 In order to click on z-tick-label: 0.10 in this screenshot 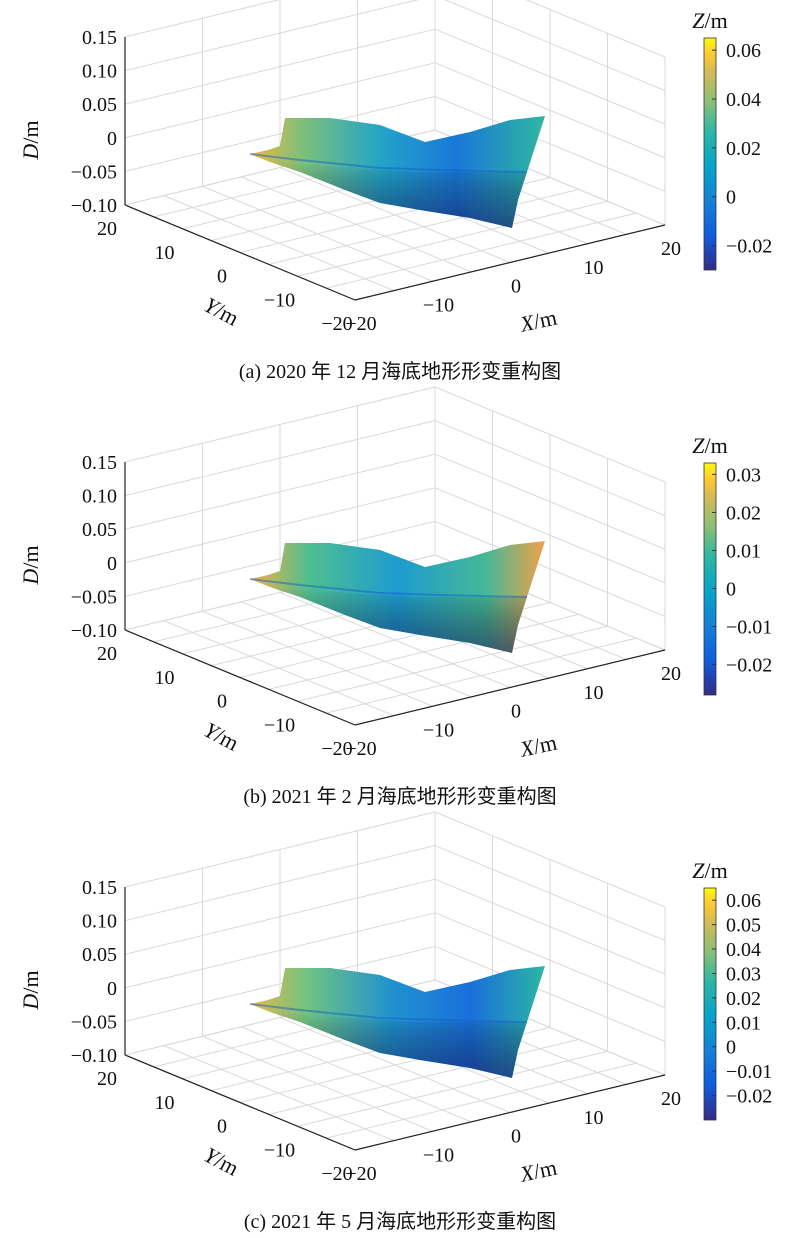, I will do `click(99, 497)`.